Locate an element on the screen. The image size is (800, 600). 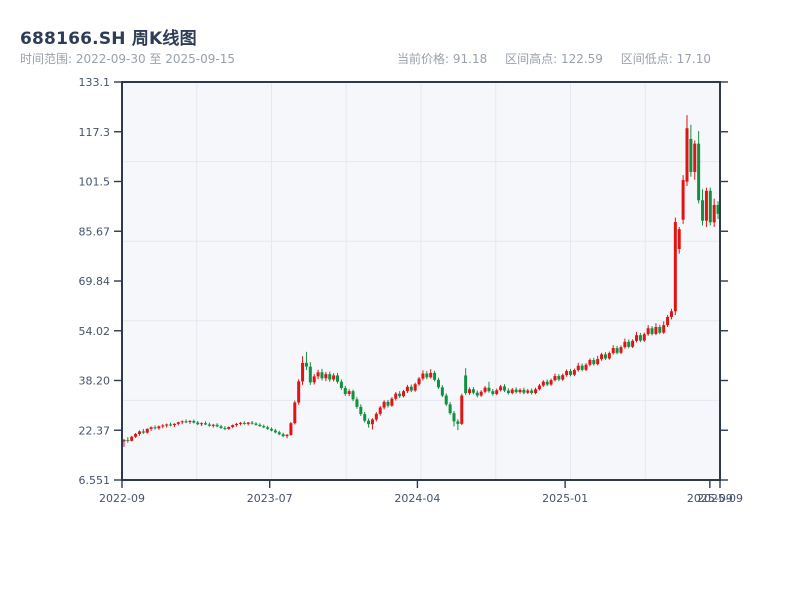
stat-range-high: 区间高点: 122.59 is located at coordinates (554, 59).